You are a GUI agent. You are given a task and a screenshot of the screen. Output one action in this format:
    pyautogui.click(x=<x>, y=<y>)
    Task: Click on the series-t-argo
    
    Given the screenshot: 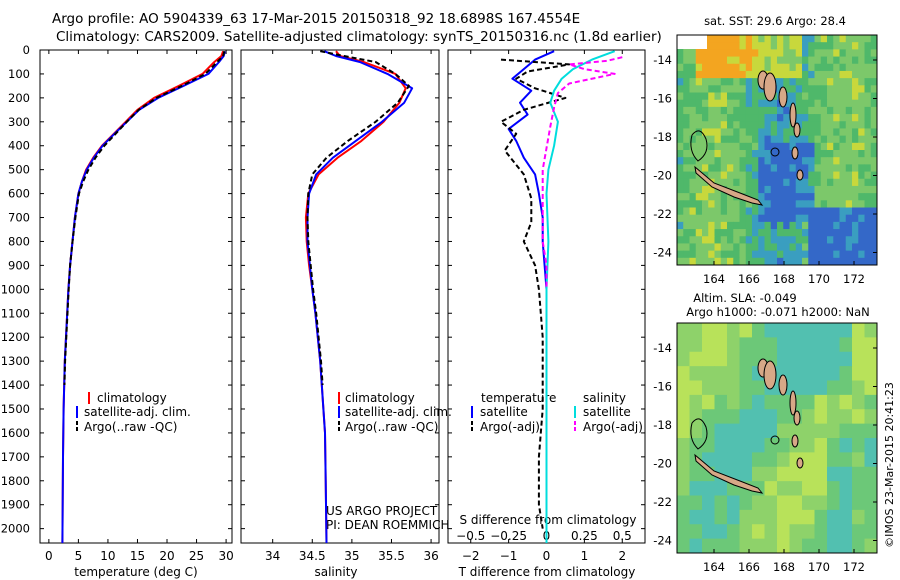 What is the action you would take?
    pyautogui.click(x=535, y=293)
    